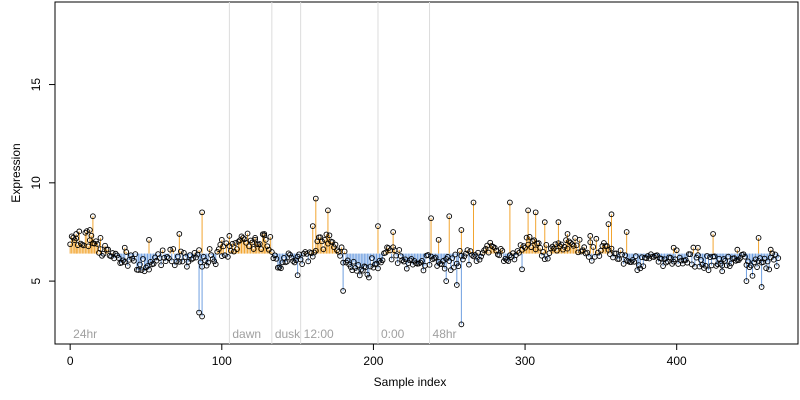  Describe the element at coordinates (246, 334) in the screenshot. I see `region-label: dawn` at that location.